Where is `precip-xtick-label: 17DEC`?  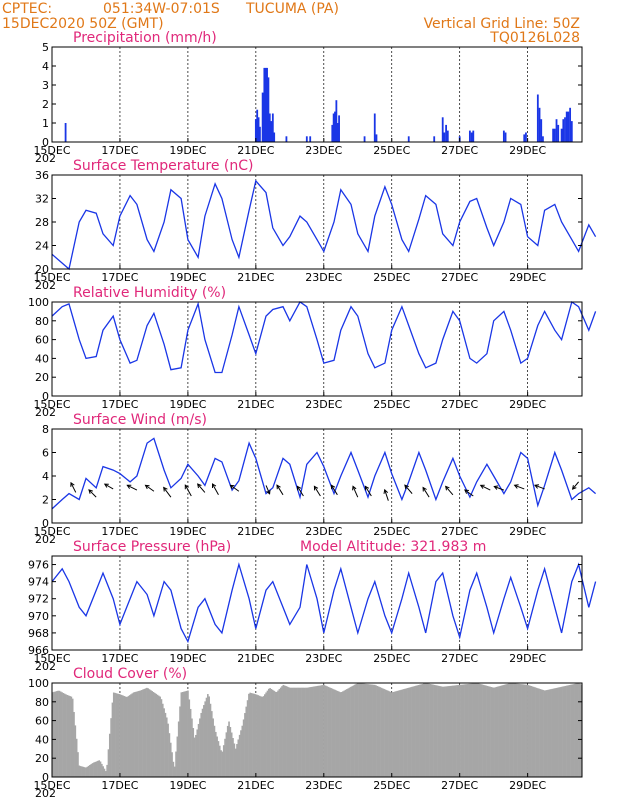
precip-xtick-label: 17DEC is located at coordinates (119, 150).